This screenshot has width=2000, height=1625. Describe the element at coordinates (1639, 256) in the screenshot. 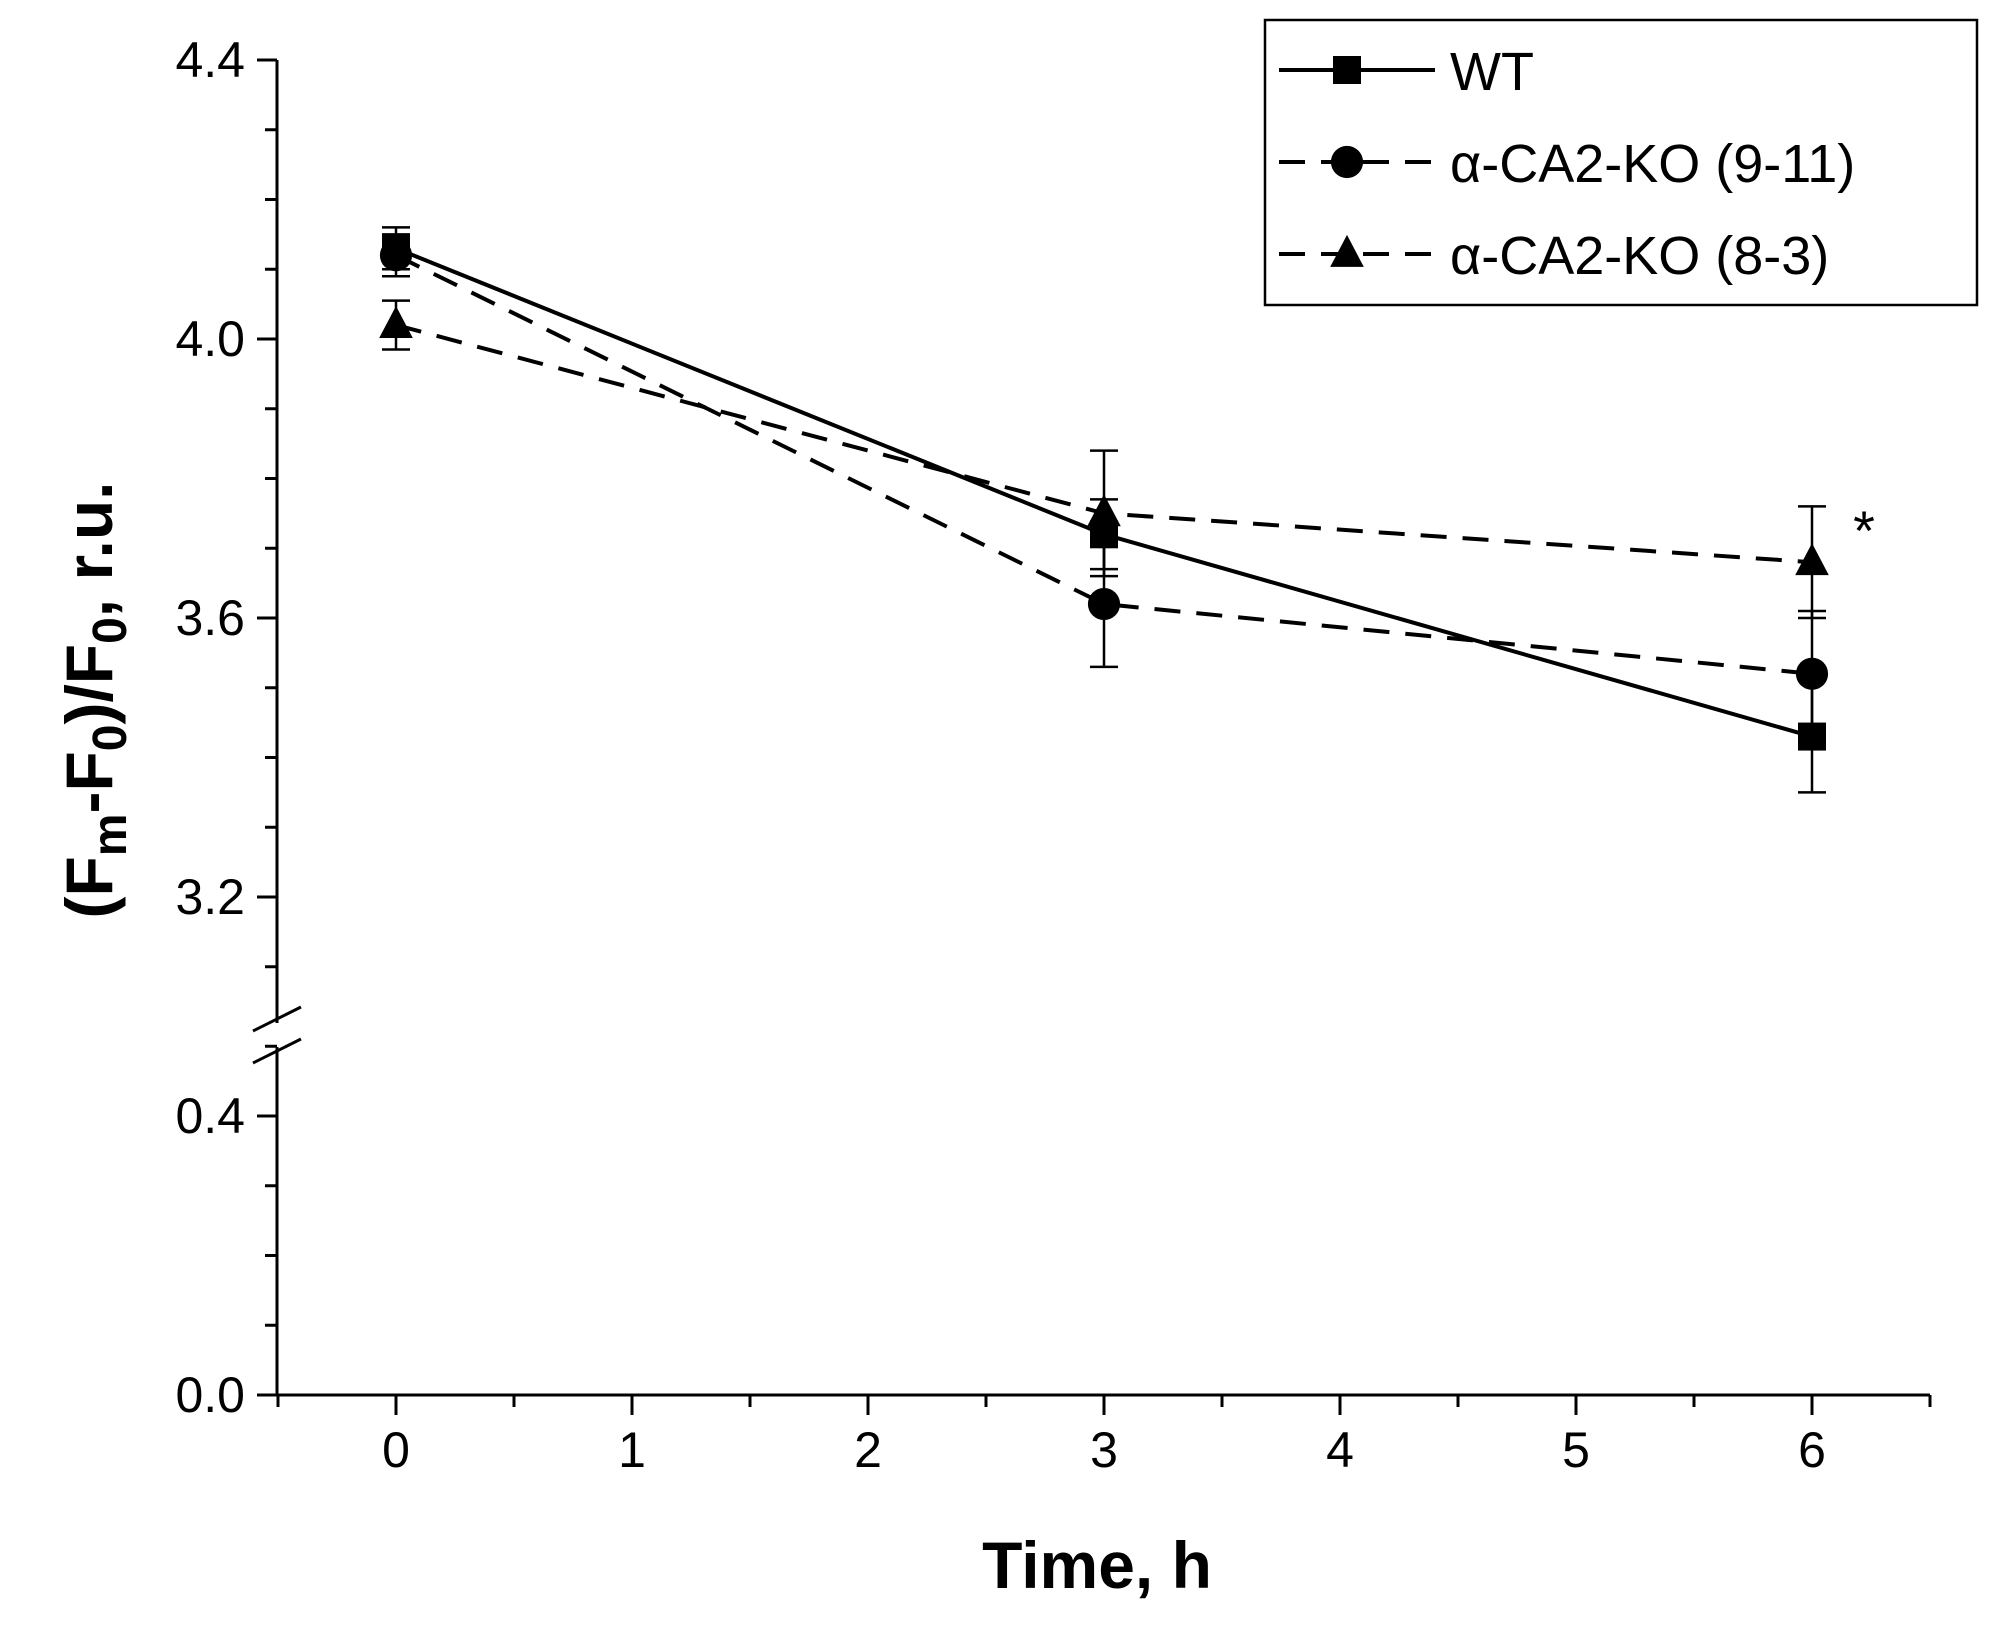

I see `legend-label: α-CA2-KO (8-3)` at that location.